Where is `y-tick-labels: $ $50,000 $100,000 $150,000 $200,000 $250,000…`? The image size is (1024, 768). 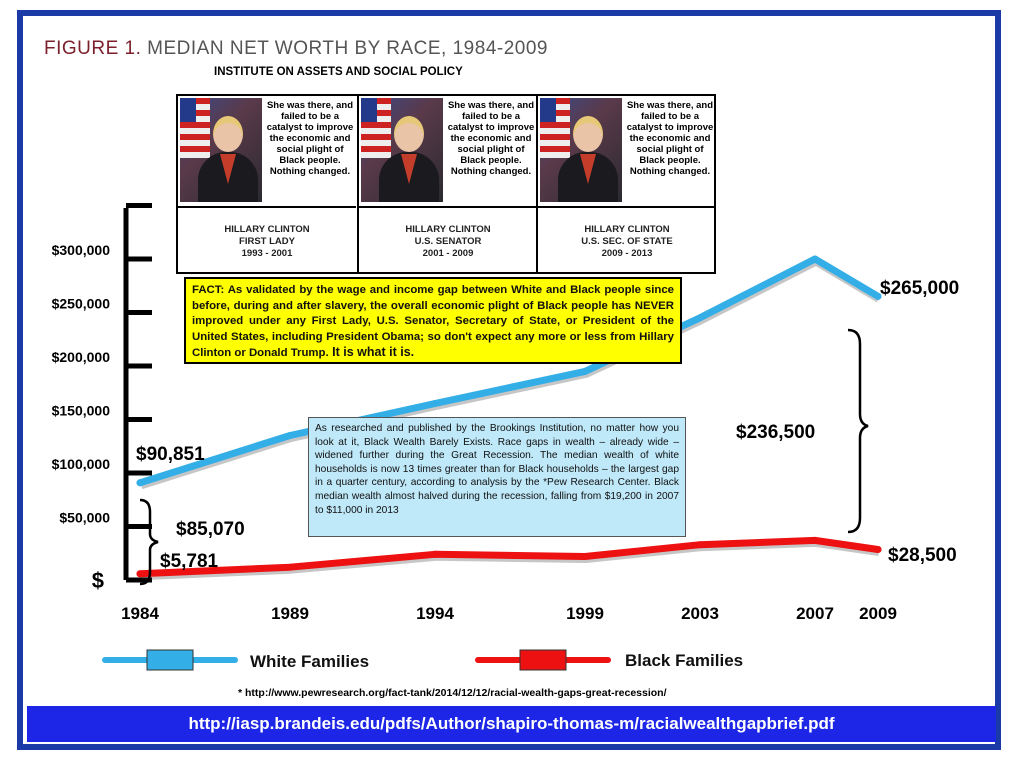
y-tick-labels: $ $50,000 $100,000 $150,000 $200,000 $250,000… is located at coordinates (81, 417).